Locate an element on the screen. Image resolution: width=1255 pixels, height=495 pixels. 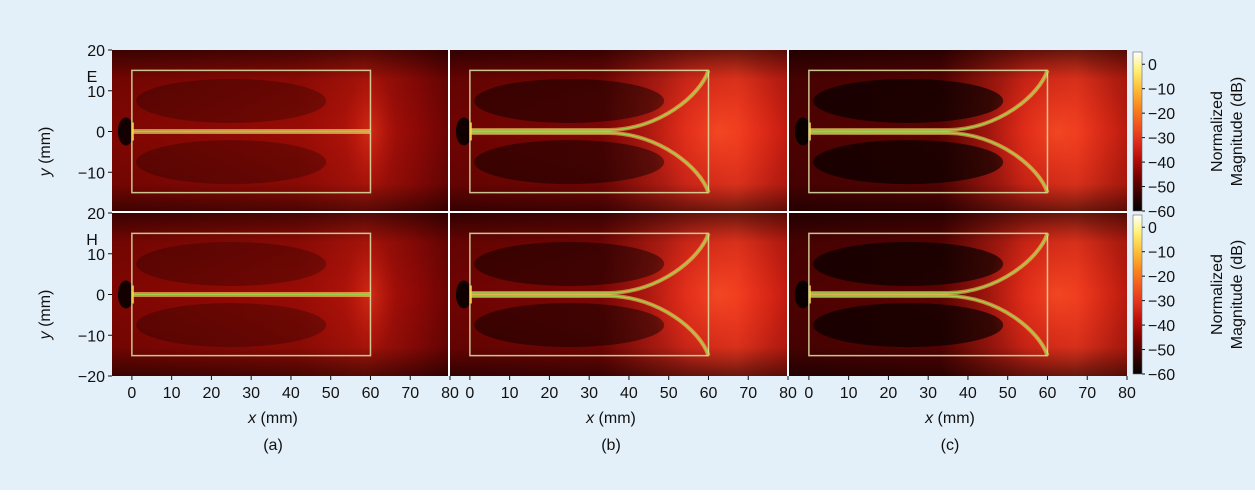
colorbar-tick-label: 0 is located at coordinates (1152, 228).